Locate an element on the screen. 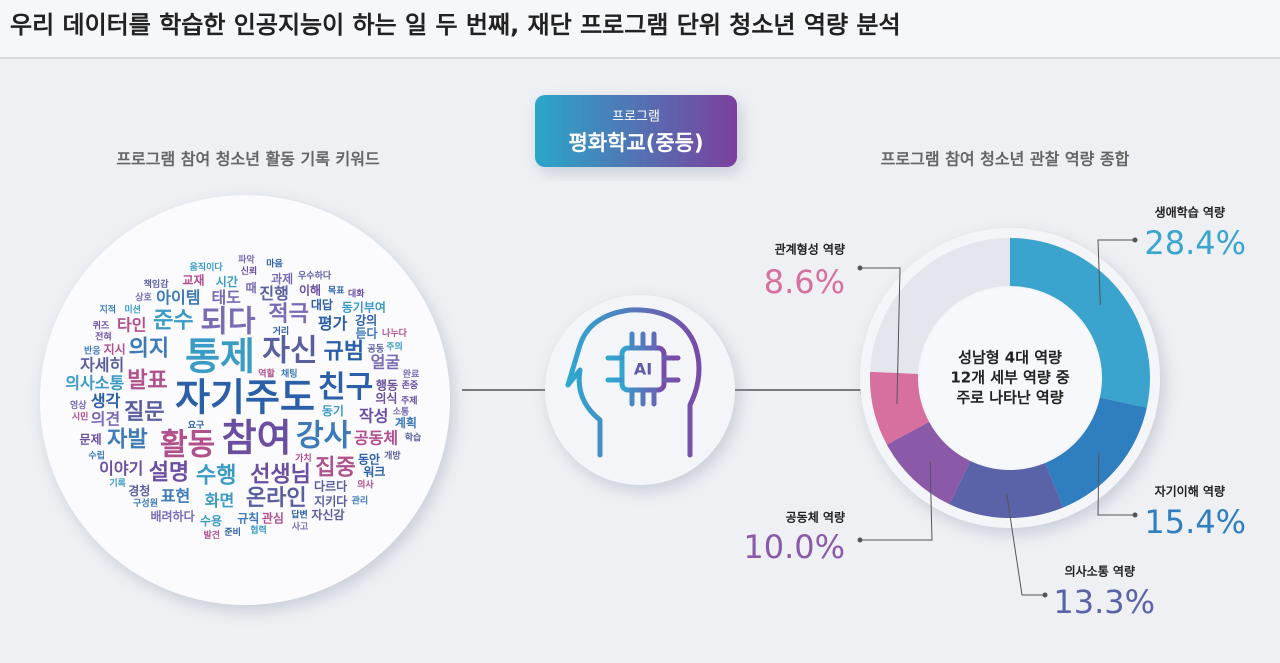 The height and width of the screenshot is (663, 1280). keyword: 전혀 is located at coordinates (103, 336).